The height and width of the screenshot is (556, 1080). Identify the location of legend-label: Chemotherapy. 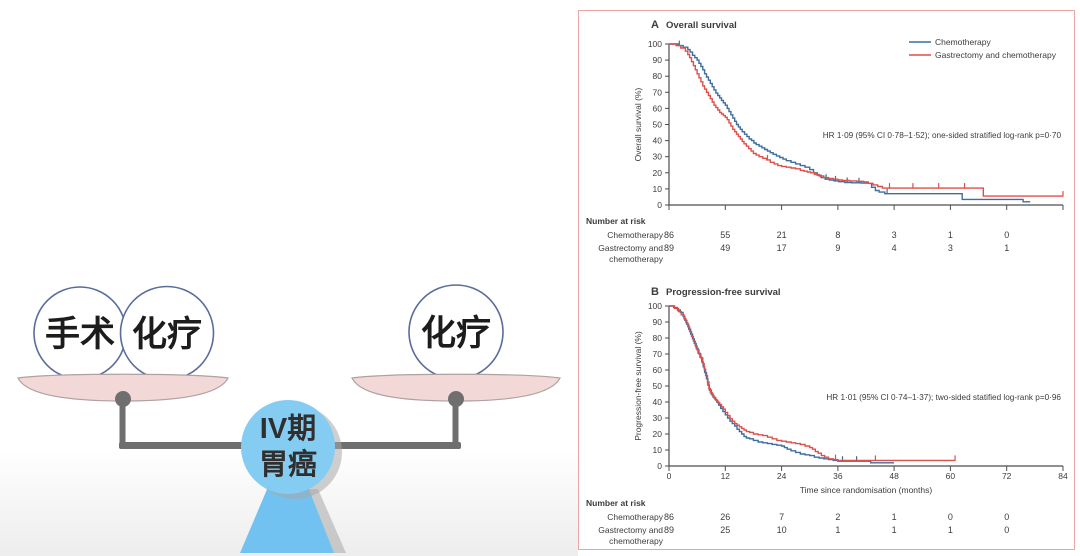
(963, 42).